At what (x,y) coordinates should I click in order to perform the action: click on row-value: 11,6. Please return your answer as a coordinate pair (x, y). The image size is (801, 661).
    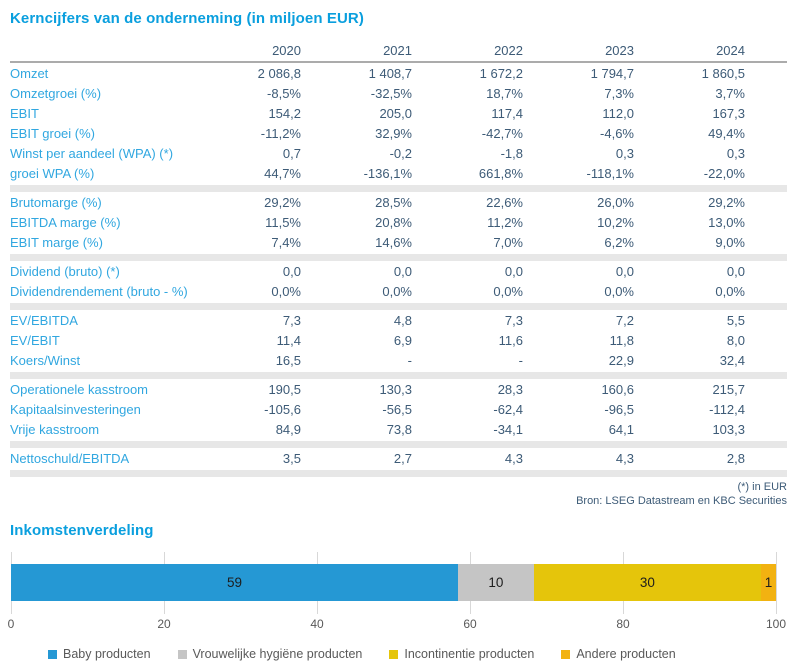
    Looking at the image, I should click on (510, 340).